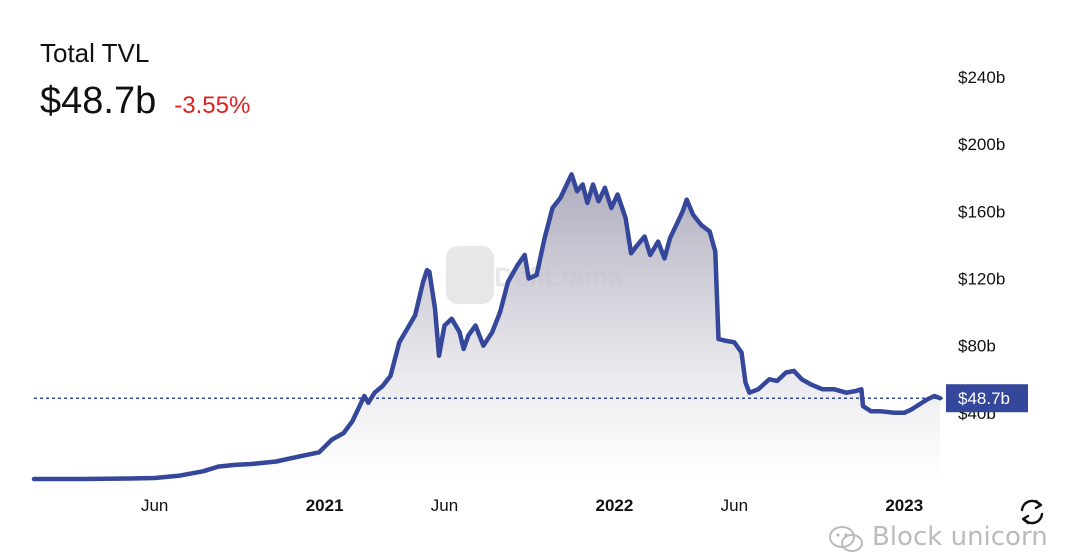 This screenshot has width=1080, height=557. What do you see at coordinates (846, 539) in the screenshot?
I see `wechat-icon` at bounding box center [846, 539].